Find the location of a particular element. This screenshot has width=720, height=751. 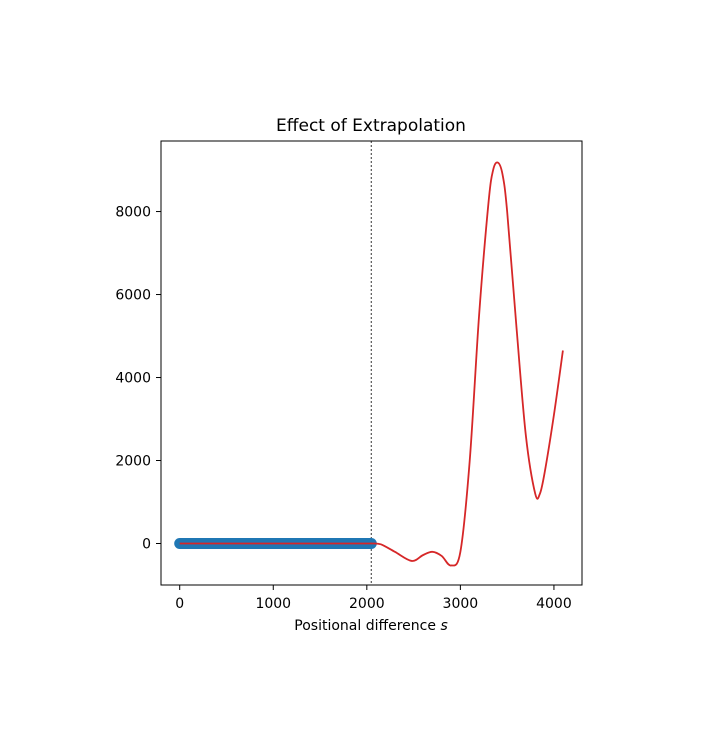

x-tick-label: 1000 is located at coordinates (273, 604).